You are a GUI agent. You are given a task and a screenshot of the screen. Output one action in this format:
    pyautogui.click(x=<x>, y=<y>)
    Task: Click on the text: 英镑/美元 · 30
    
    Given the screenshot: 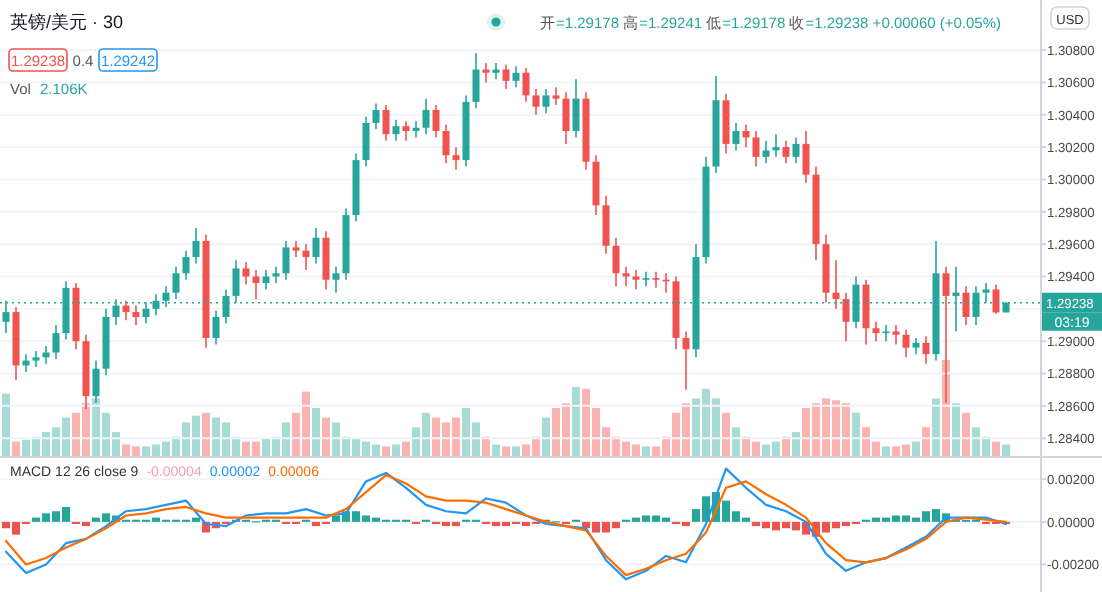 What is the action you would take?
    pyautogui.click(x=67, y=22)
    